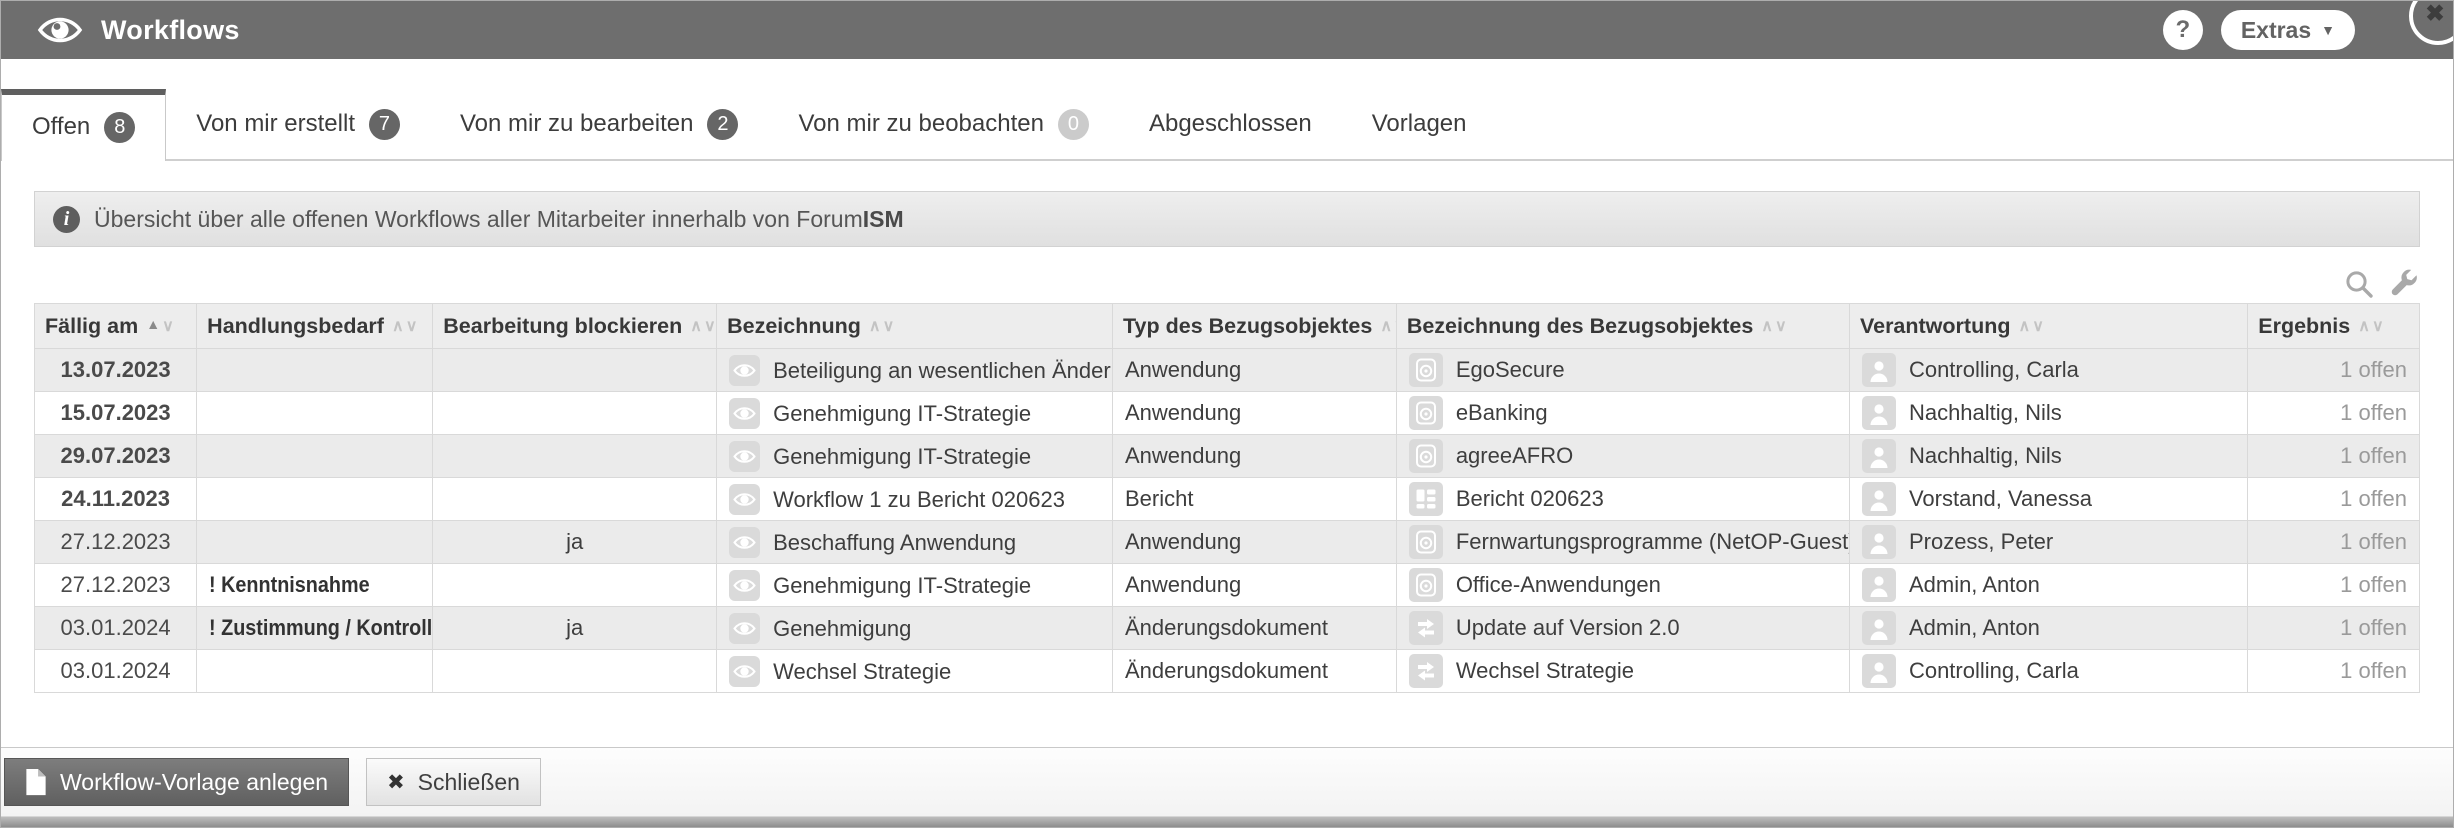 This screenshot has width=2454, height=828. Describe the element at coordinates (453, 782) in the screenshot. I see `close-button: ✖ Schließen` at that location.